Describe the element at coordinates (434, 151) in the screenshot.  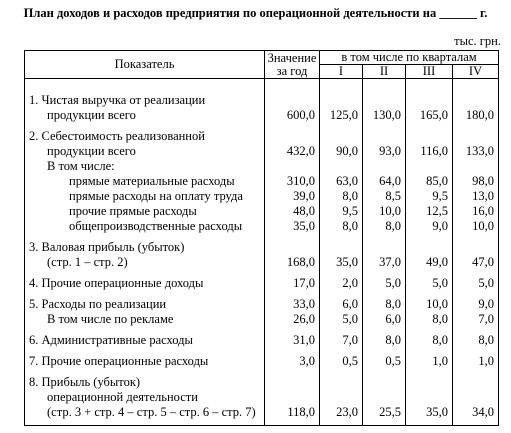
I see `cell-value: 116,0` at that location.